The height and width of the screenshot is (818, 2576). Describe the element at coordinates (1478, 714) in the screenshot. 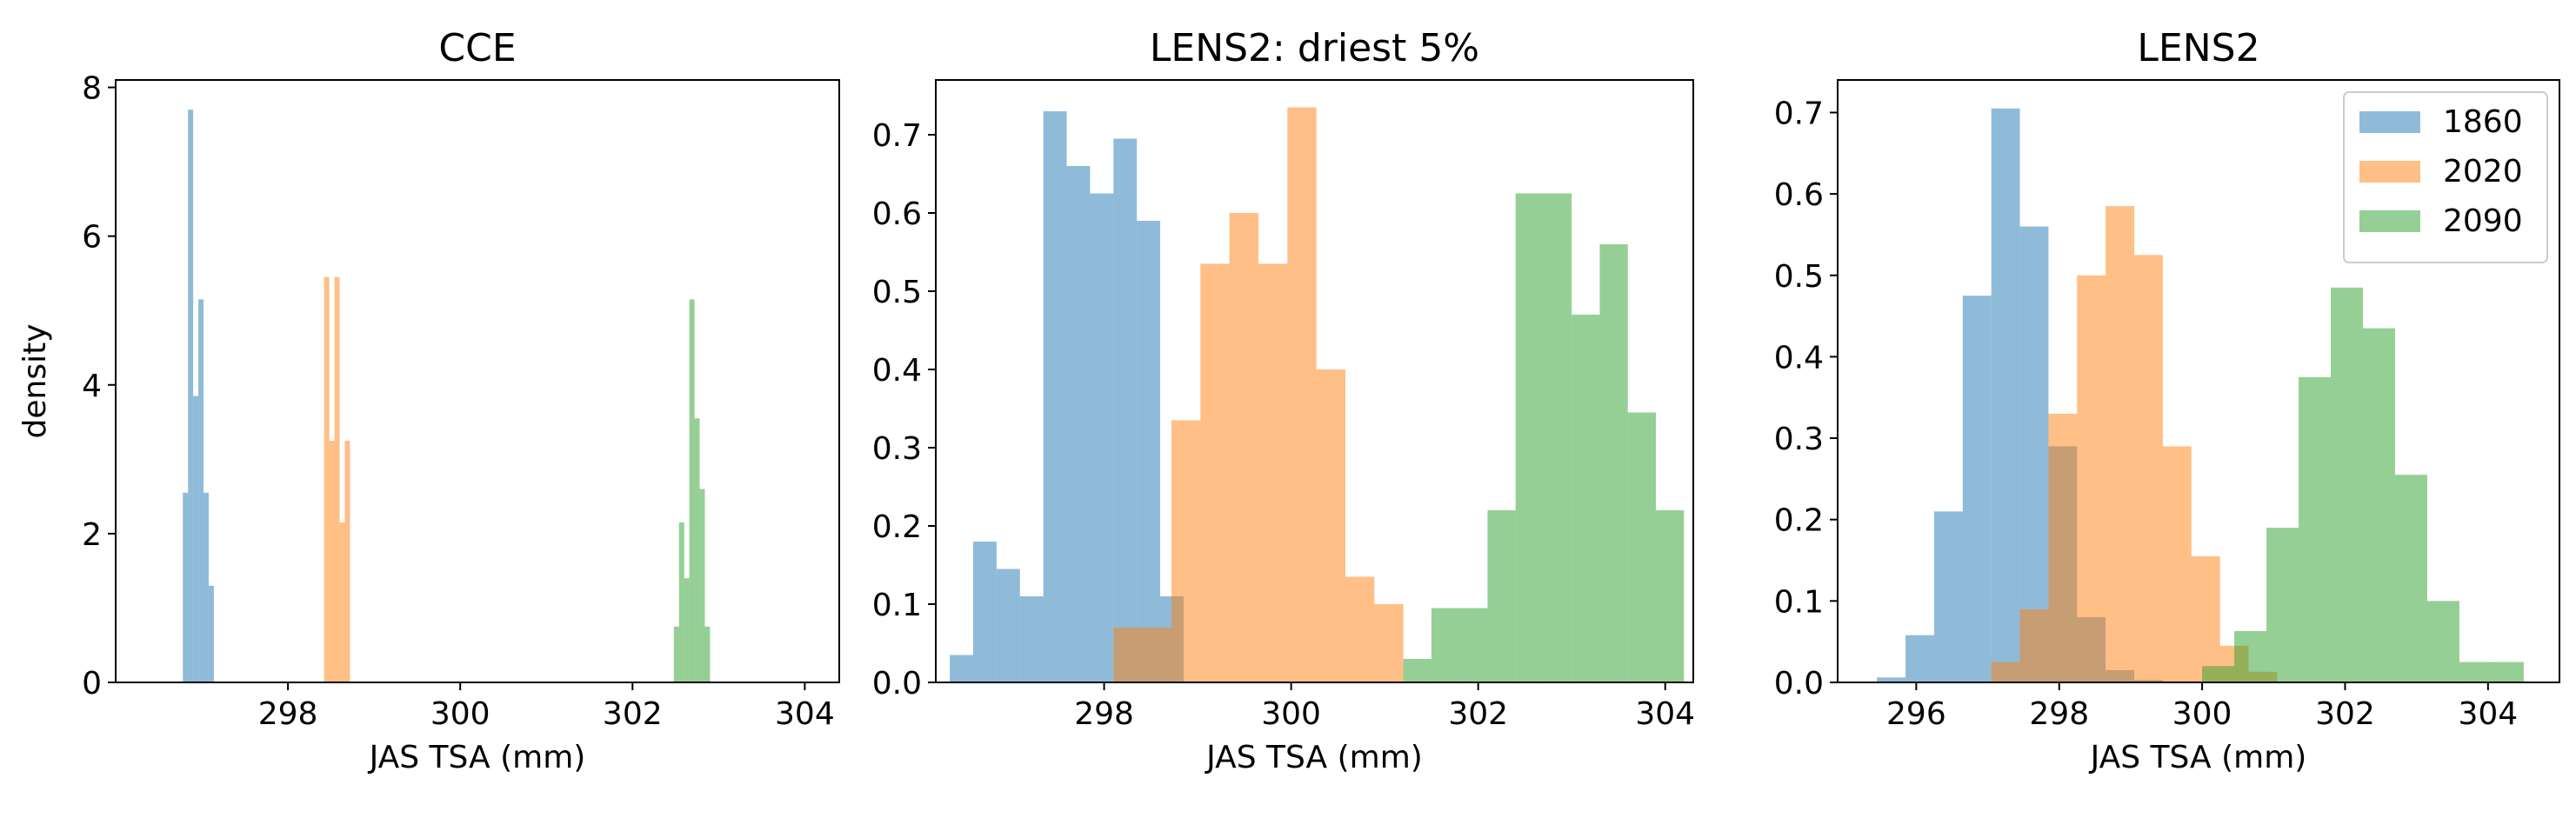

I see `x-tick-label: 302` at that location.